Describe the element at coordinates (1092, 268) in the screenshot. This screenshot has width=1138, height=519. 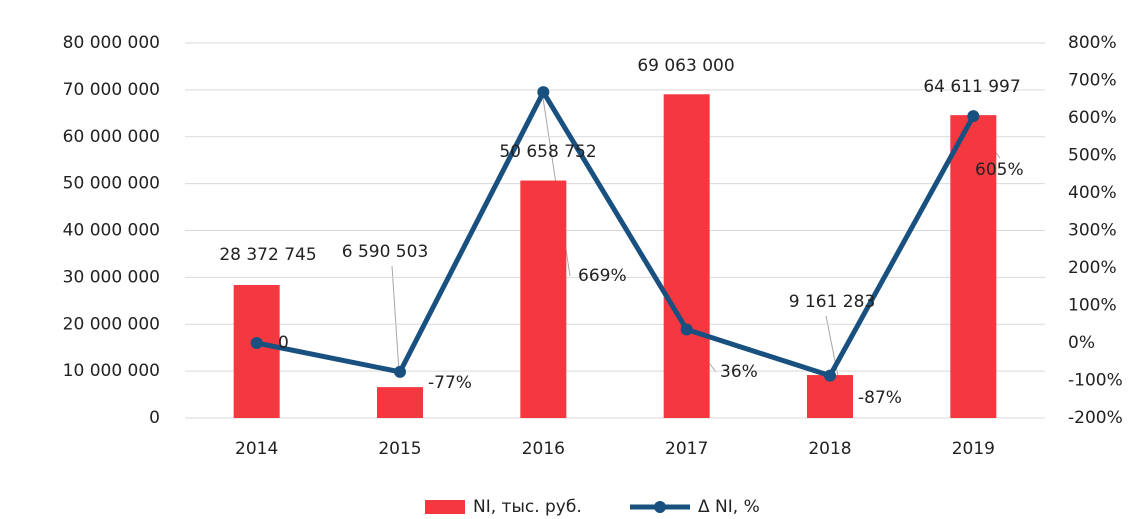
I see `y2-tick-label: 200%` at that location.